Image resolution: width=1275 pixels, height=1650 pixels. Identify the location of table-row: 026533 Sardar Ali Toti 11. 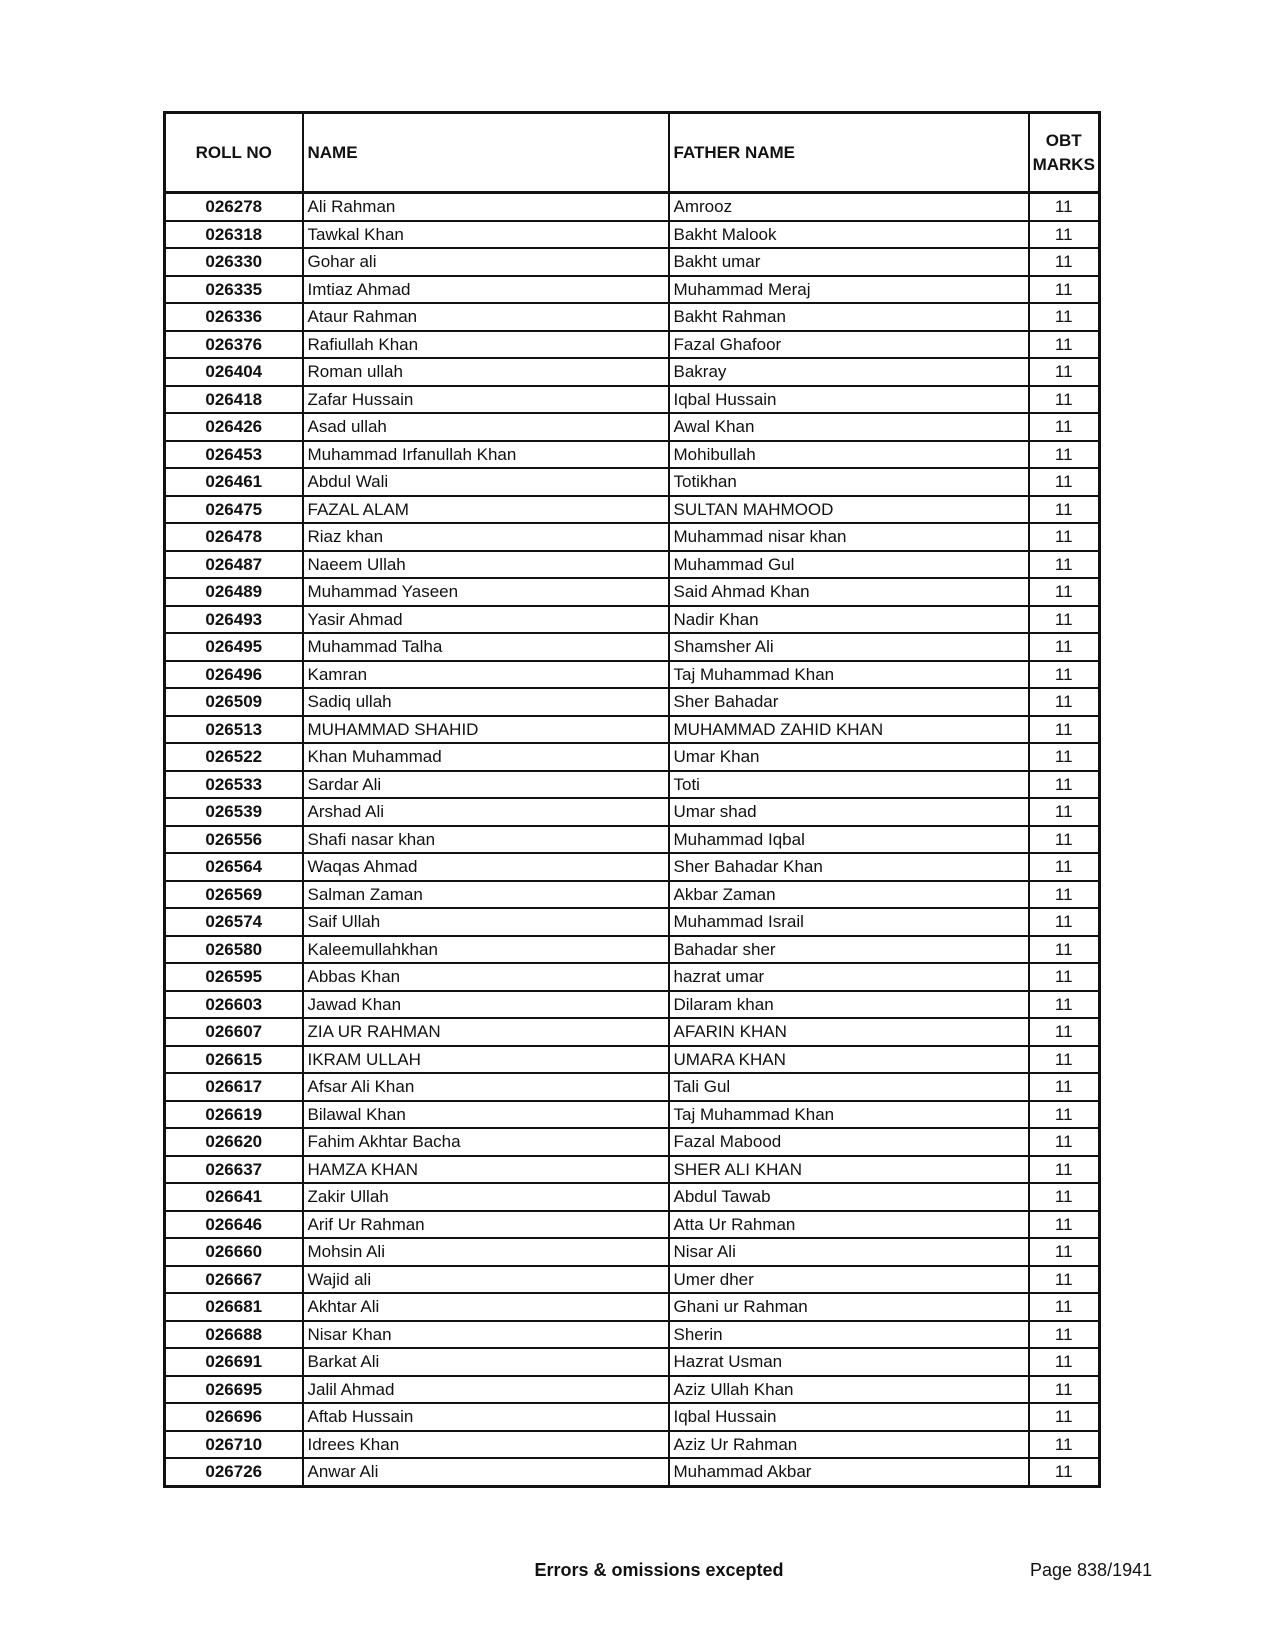
(632, 784).